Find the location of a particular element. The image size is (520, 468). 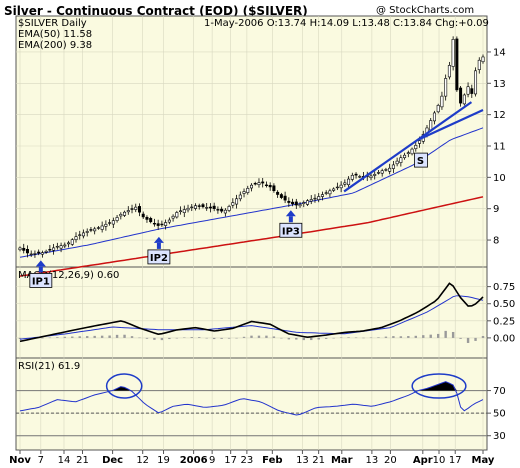

x-tick-label: 10 is located at coordinates (439, 460).